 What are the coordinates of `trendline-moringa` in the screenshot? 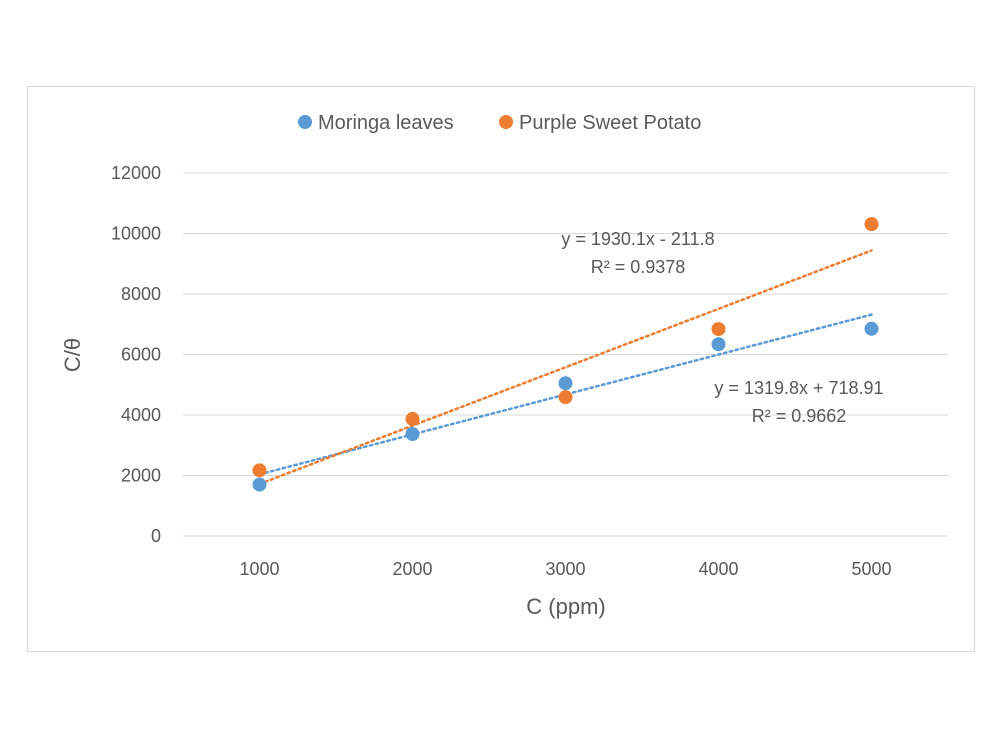 It's located at (565, 394).